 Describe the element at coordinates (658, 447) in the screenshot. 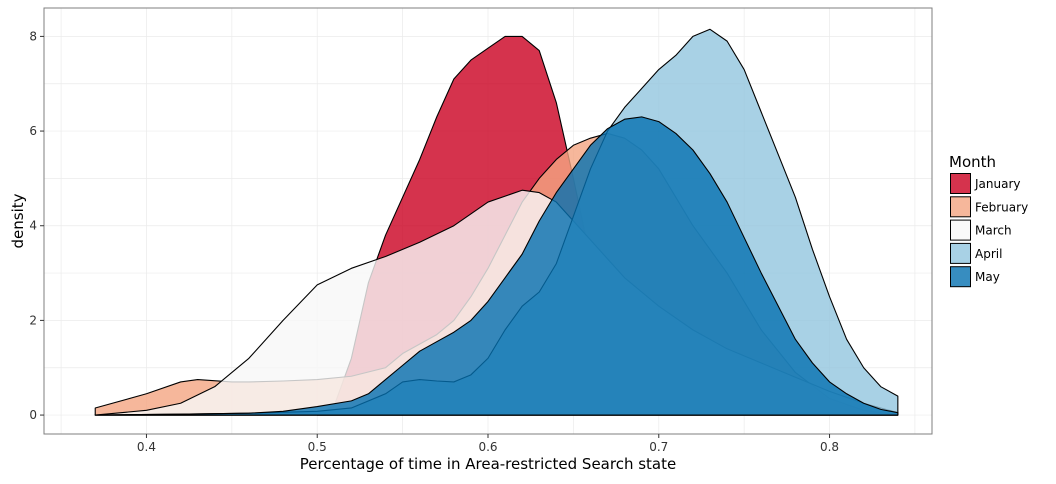

I see `x-tick-label: 0.7` at that location.